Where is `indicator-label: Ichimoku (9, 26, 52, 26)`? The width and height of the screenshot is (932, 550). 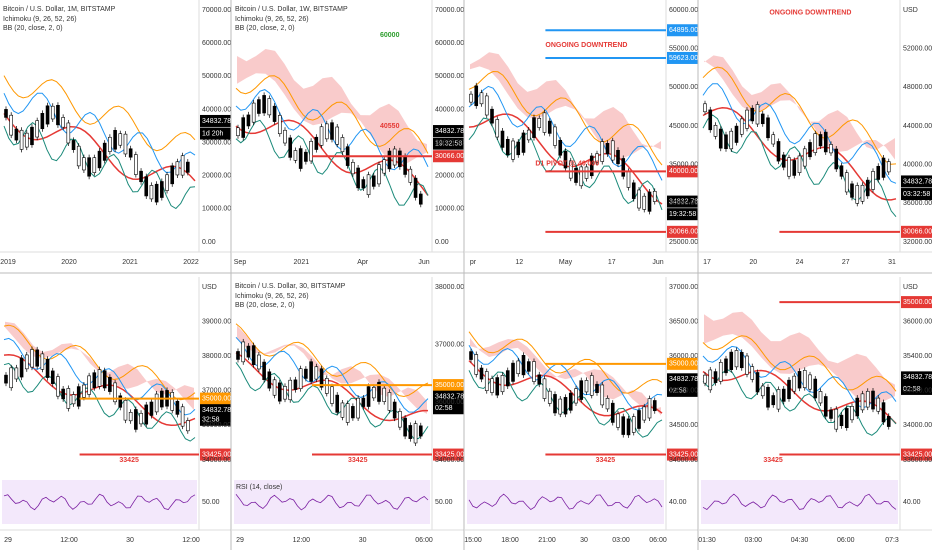 indicator-label: Ichimoku (9, 26, 52, 26) is located at coordinates (40, 19).